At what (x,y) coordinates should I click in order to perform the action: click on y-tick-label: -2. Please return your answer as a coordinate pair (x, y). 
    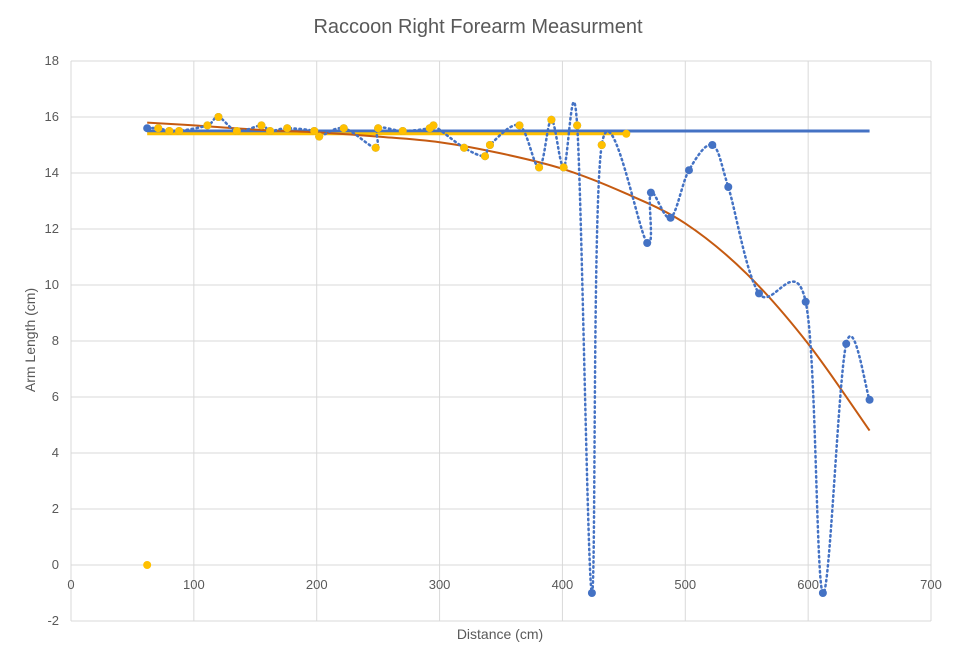
    Looking at the image, I should click on (53, 620).